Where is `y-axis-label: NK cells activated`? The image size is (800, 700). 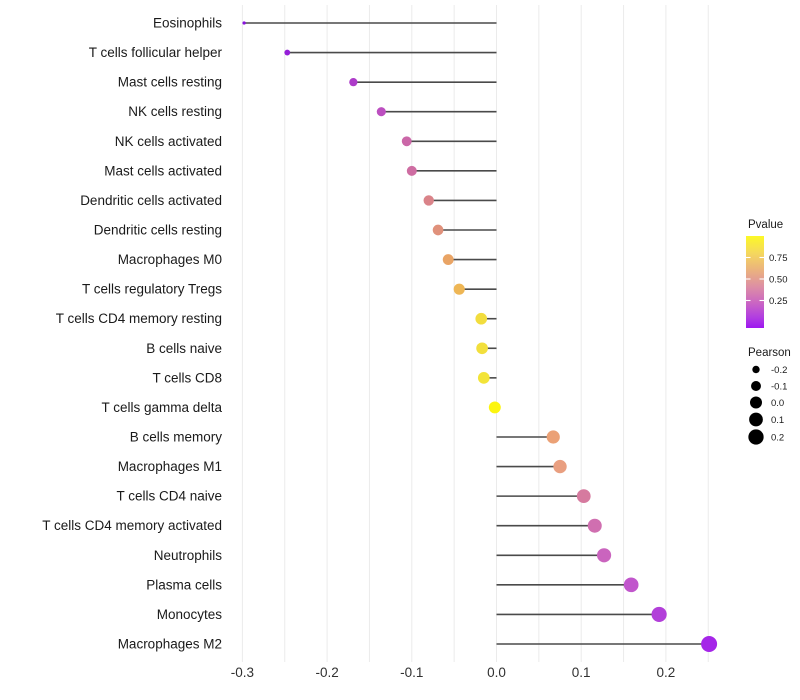 y-axis-label: NK cells activated is located at coordinates (168, 141).